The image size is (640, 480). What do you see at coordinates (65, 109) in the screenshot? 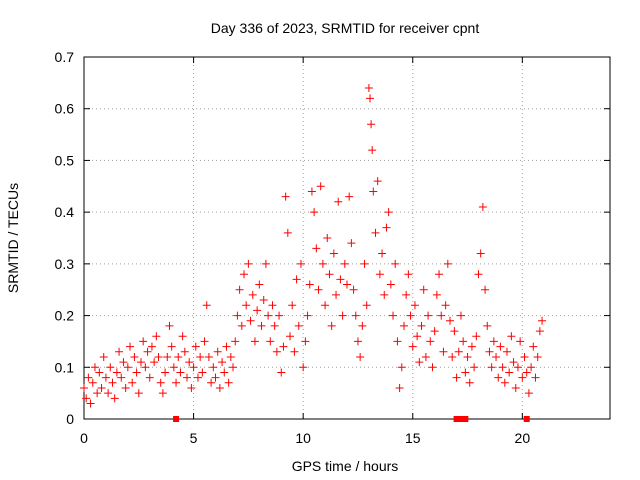
I see `y-tick-label: 0.6` at bounding box center [65, 109].